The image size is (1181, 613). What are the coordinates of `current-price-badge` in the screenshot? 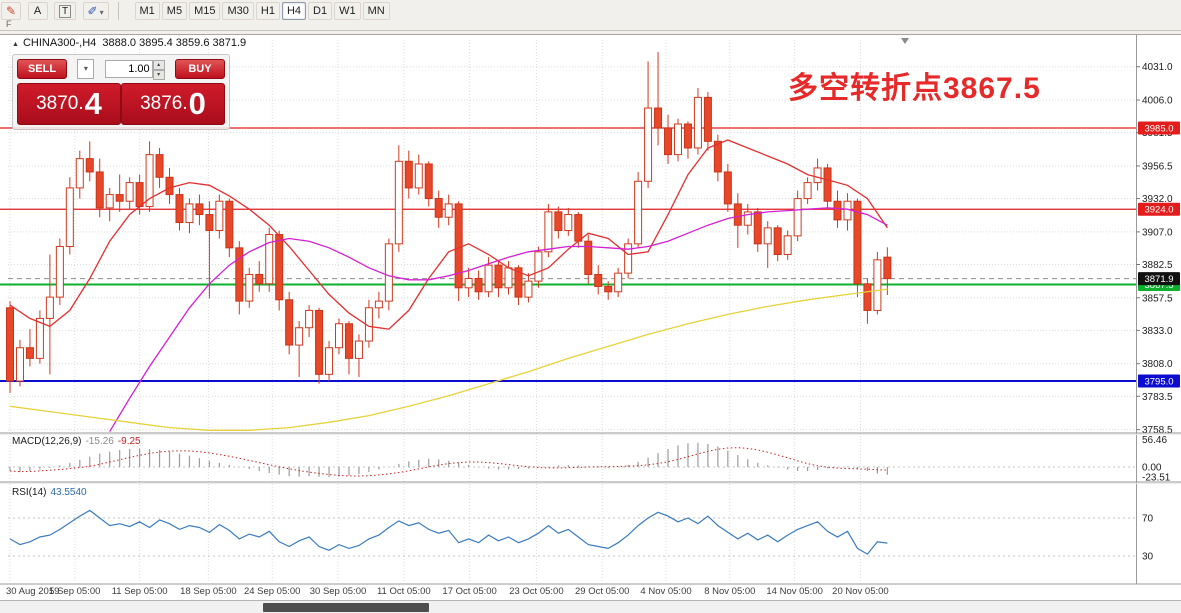 It's located at (1159, 279).